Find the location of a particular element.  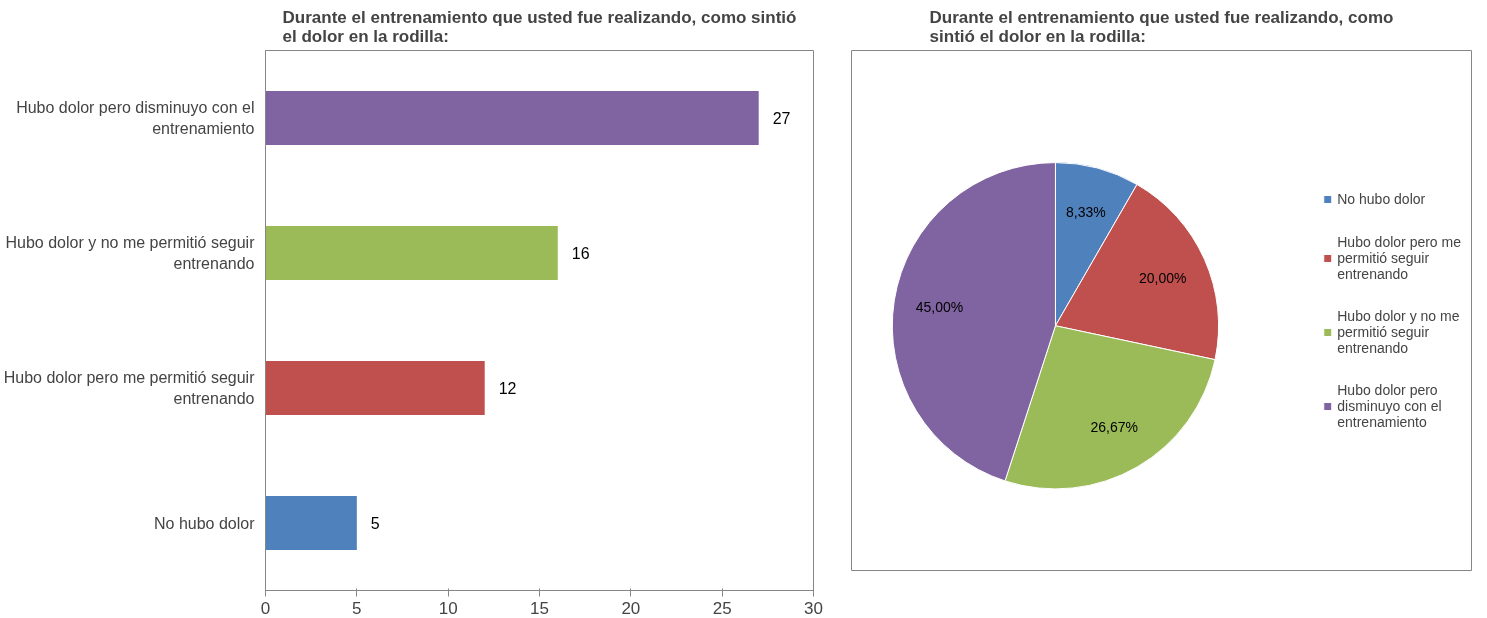

data-label: 5 is located at coordinates (375, 523).